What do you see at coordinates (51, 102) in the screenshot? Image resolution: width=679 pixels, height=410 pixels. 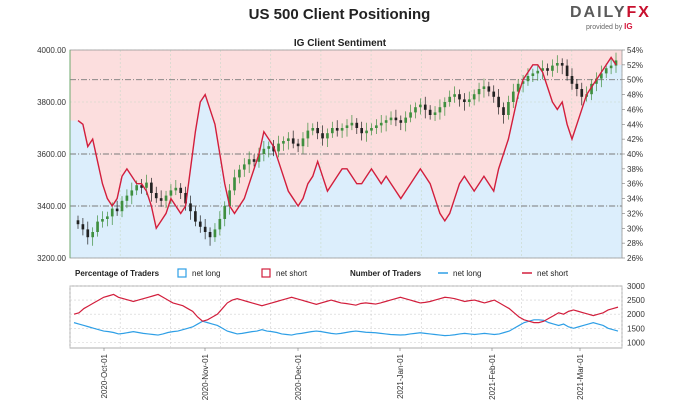 I see `y-left-tick-label: 3800.00` at bounding box center [51, 102].